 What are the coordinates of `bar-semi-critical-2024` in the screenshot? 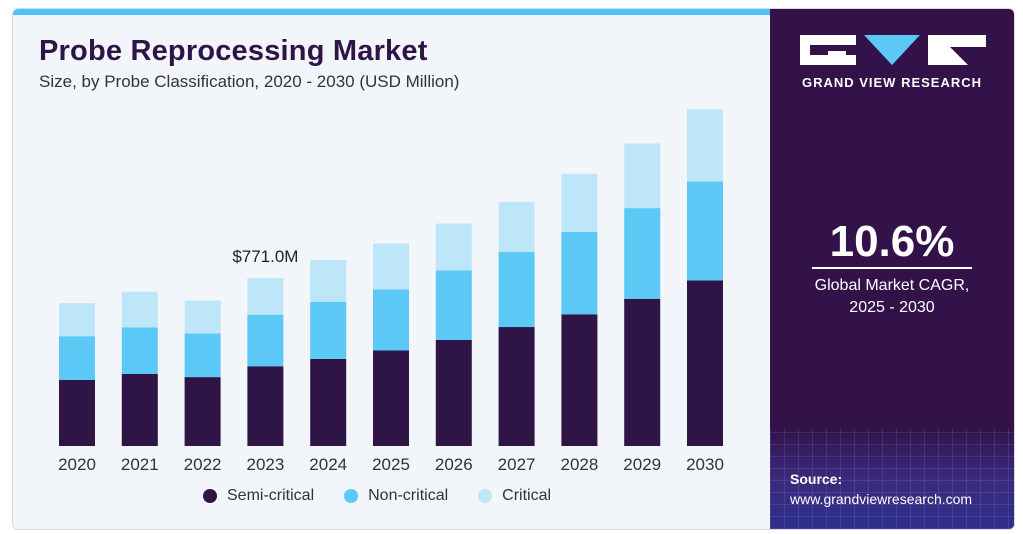 It's located at (328, 402).